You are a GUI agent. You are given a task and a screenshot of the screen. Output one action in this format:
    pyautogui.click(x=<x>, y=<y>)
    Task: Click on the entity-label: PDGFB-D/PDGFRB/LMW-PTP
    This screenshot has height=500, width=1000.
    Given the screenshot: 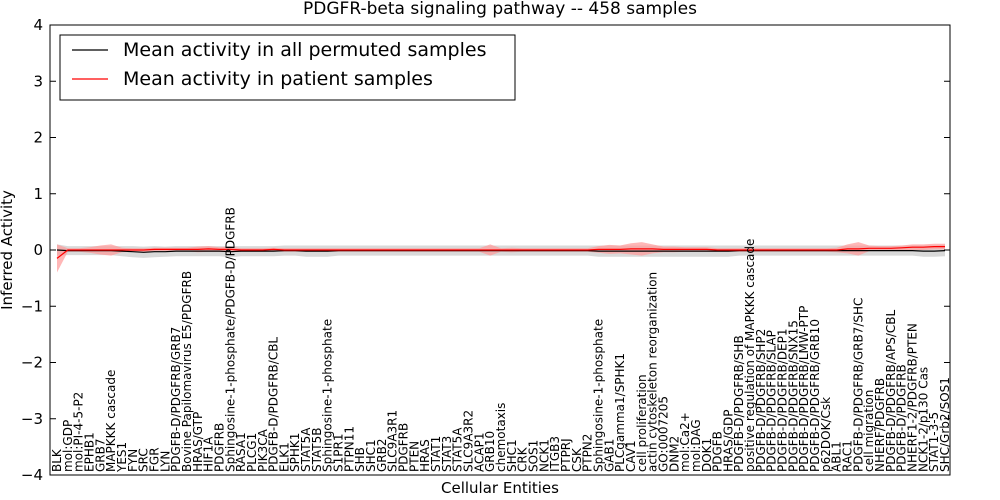 What is the action you would take?
    pyautogui.click(x=804, y=389)
    